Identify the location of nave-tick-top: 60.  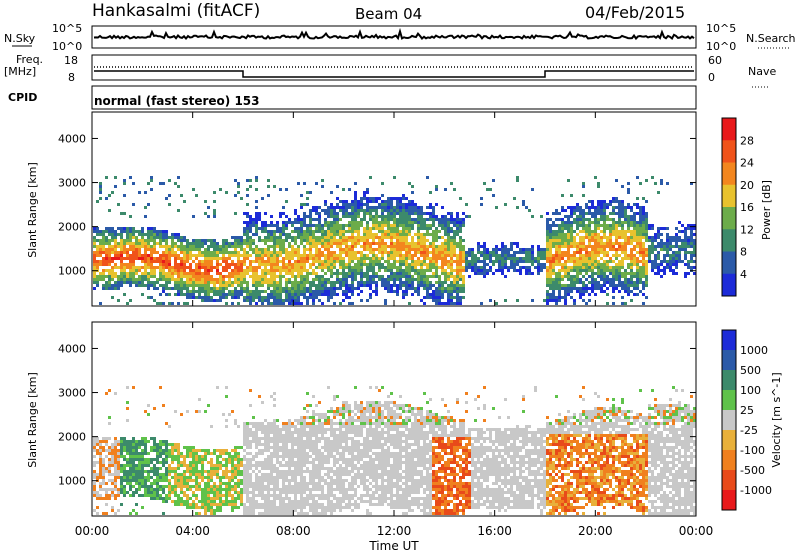
(715, 60).